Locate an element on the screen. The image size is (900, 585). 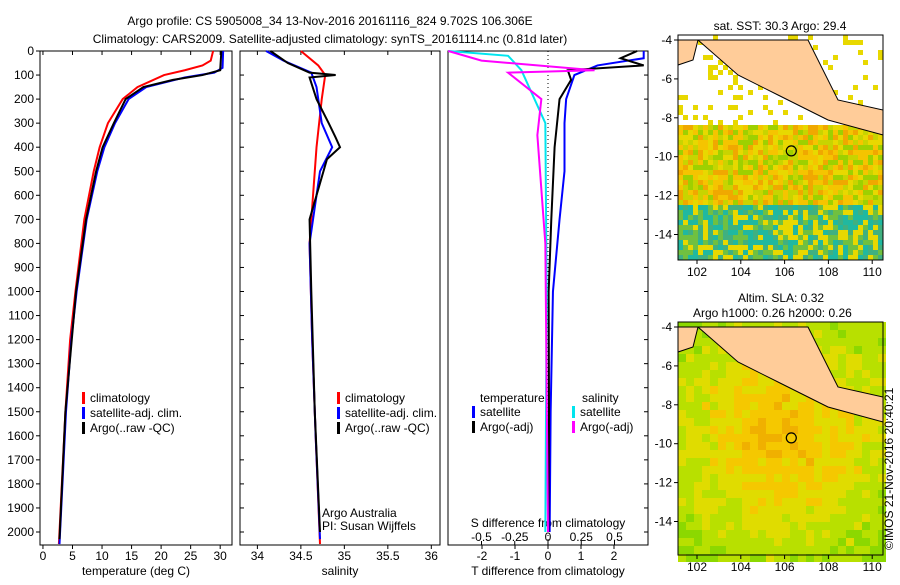
lat-tick-label: -10 is located at coordinates (664, 157).